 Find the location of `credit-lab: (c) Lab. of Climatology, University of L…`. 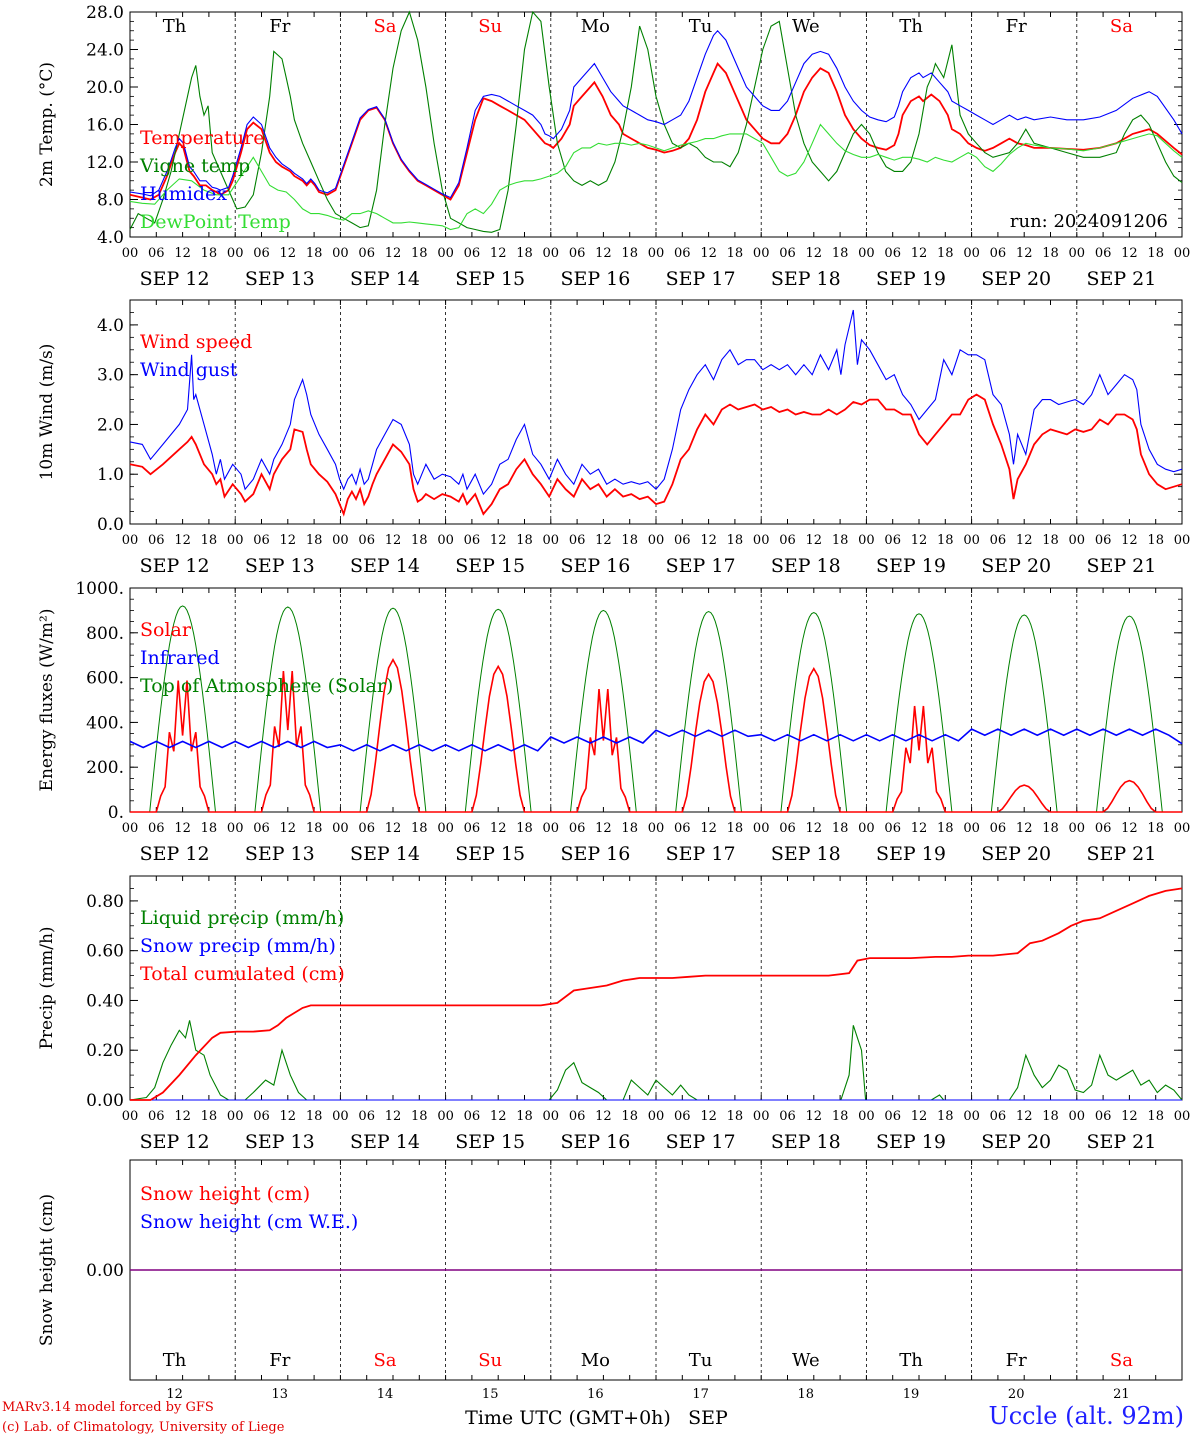

credit-lab: (c) Lab. of Climatology, University of L… is located at coordinates (143, 1427).